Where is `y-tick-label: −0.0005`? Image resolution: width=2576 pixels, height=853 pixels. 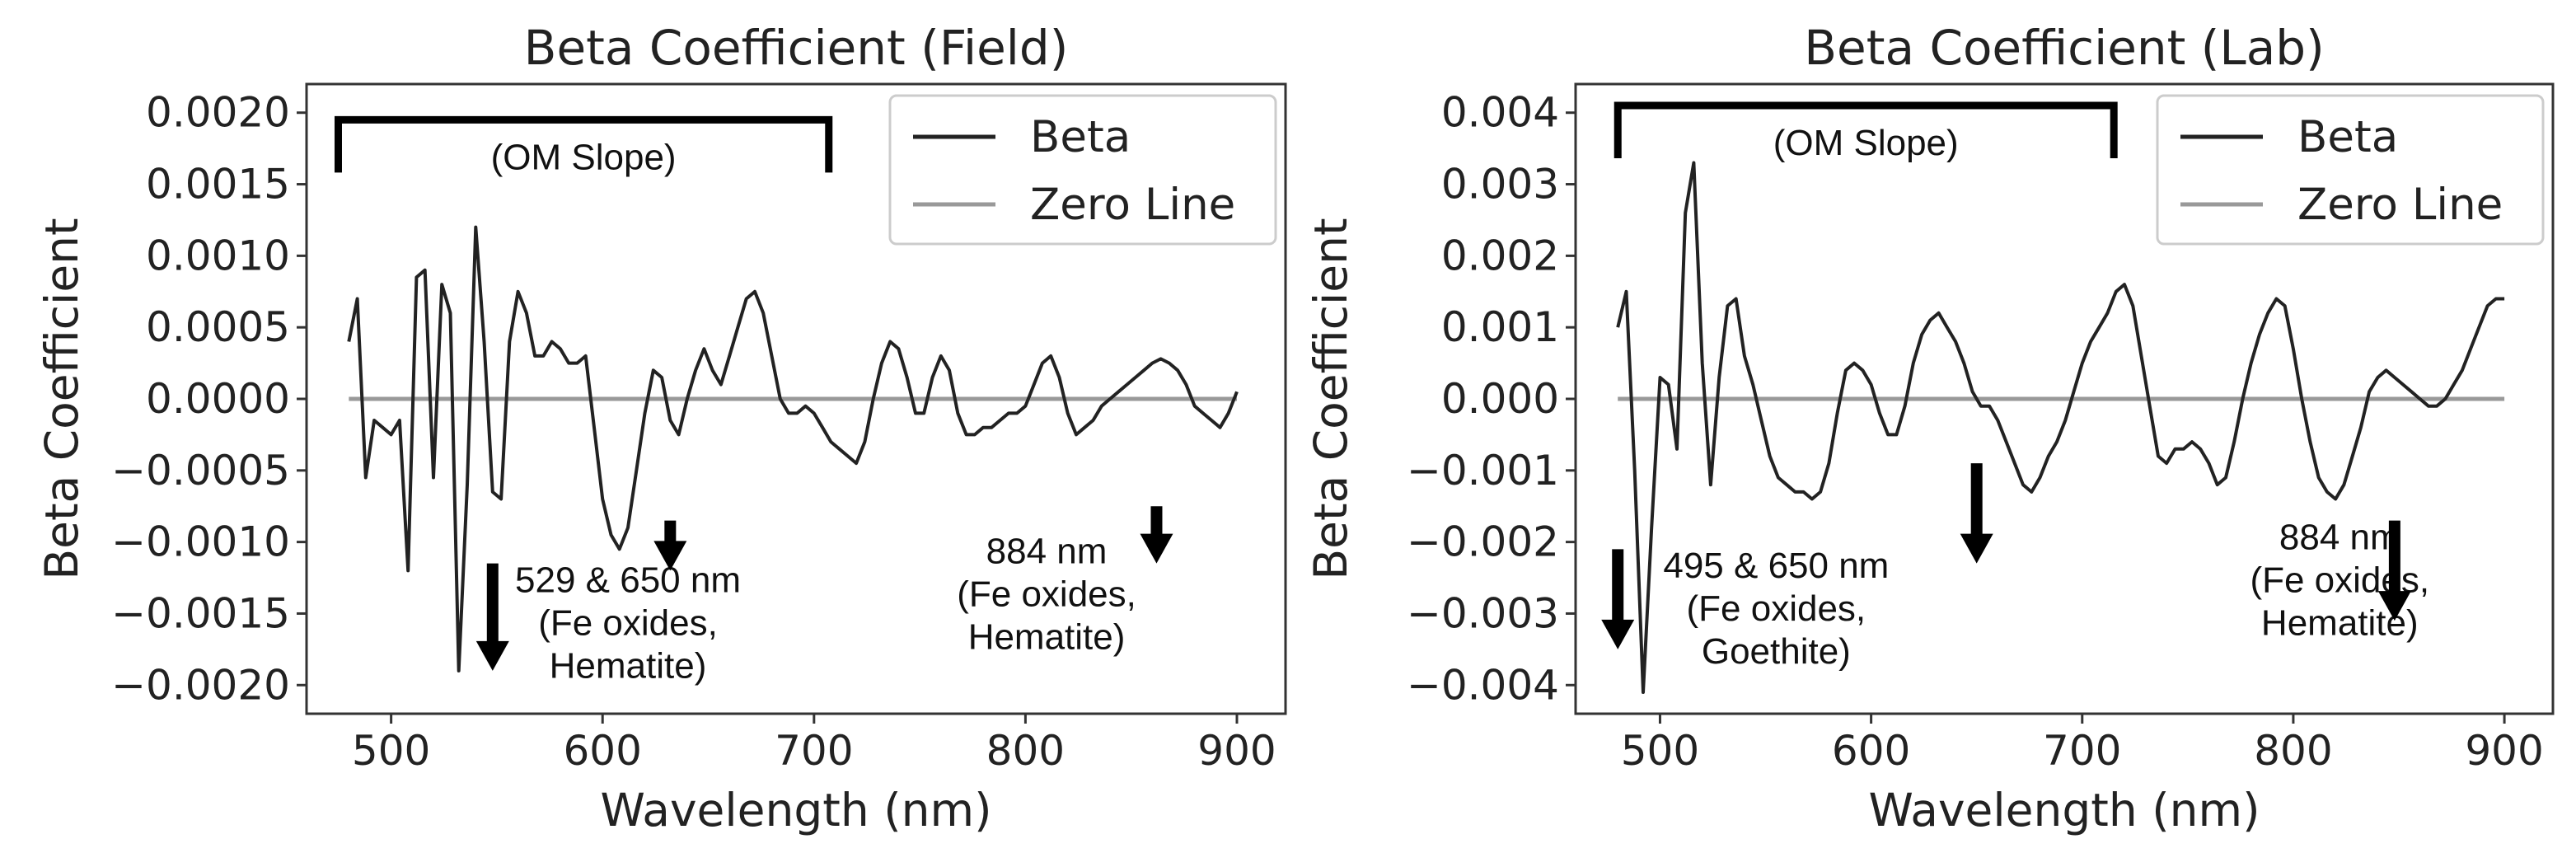
y-tick-label: −0.0005 is located at coordinates (200, 471).